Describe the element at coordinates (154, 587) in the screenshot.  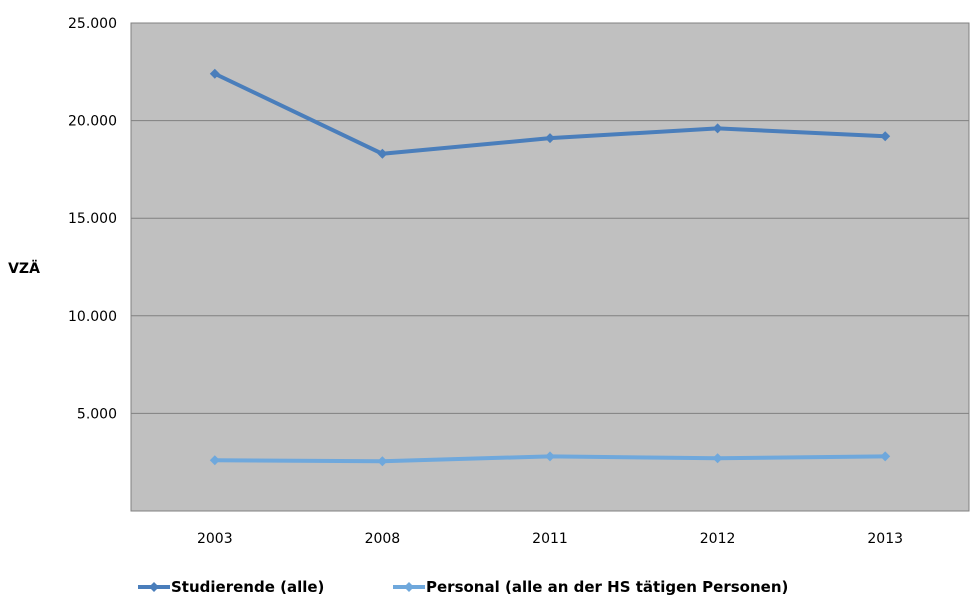
I see `legend-marker-studierende` at that location.